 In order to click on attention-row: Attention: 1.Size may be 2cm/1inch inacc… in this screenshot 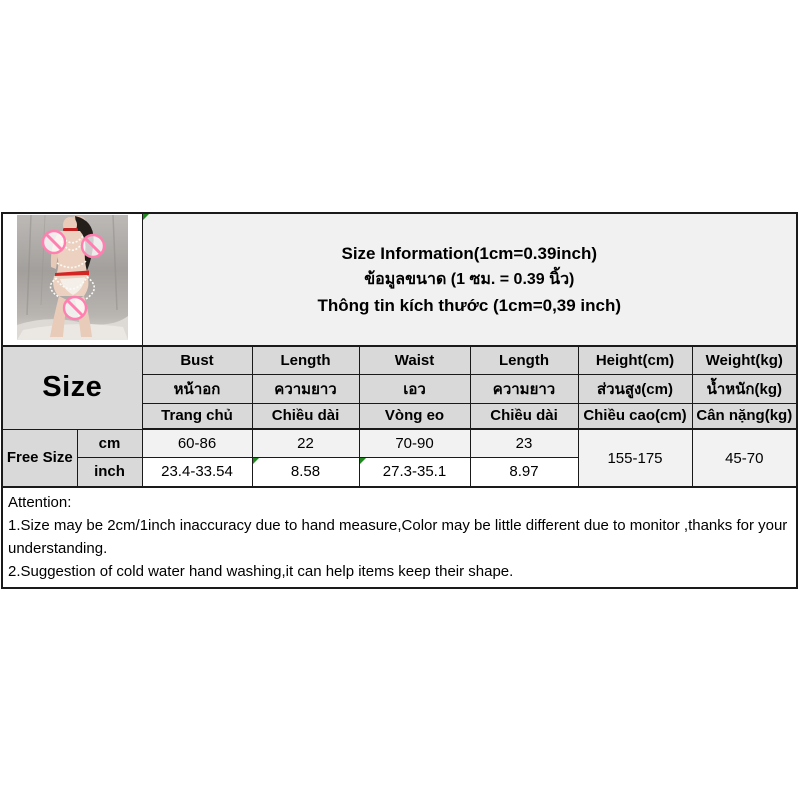, I will do `click(399, 537)`.